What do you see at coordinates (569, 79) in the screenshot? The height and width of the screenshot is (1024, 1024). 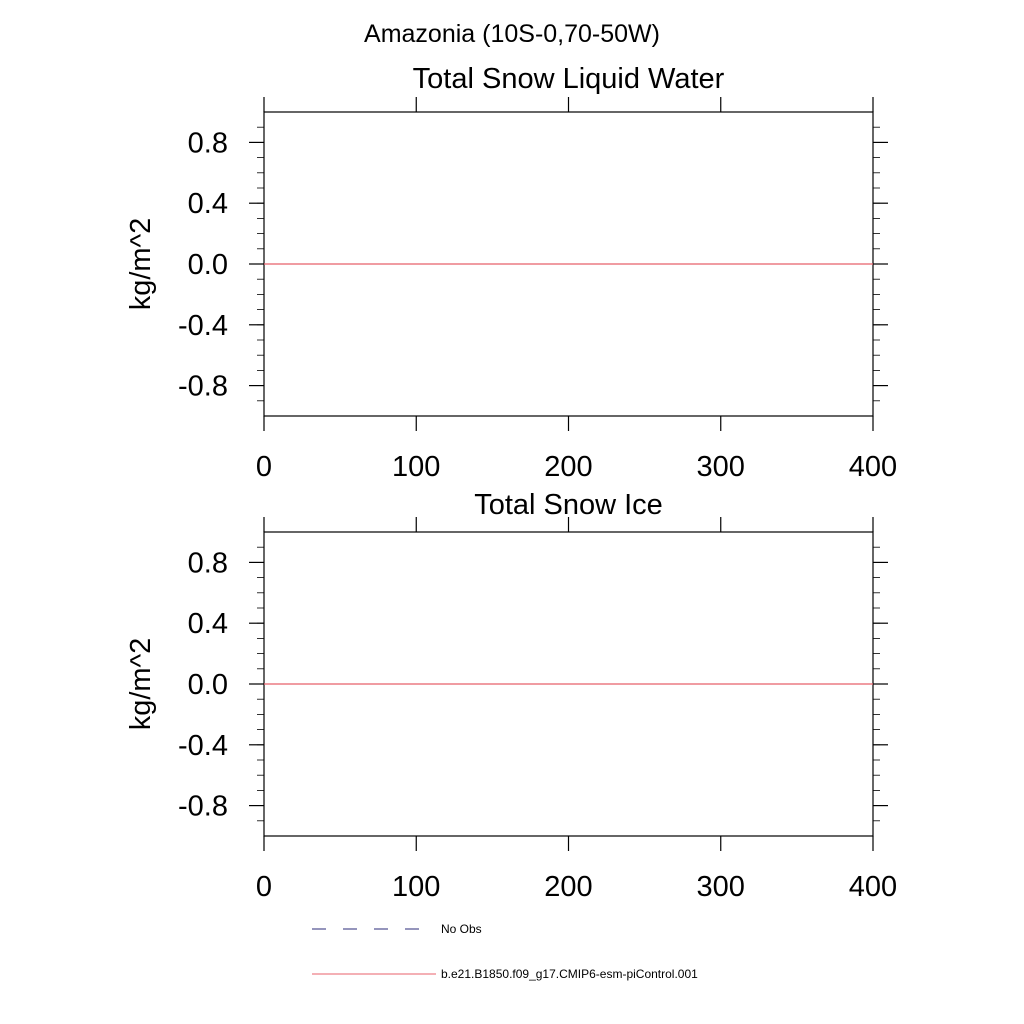 I see `panel-title: Total Snow Liquid Water` at bounding box center [569, 79].